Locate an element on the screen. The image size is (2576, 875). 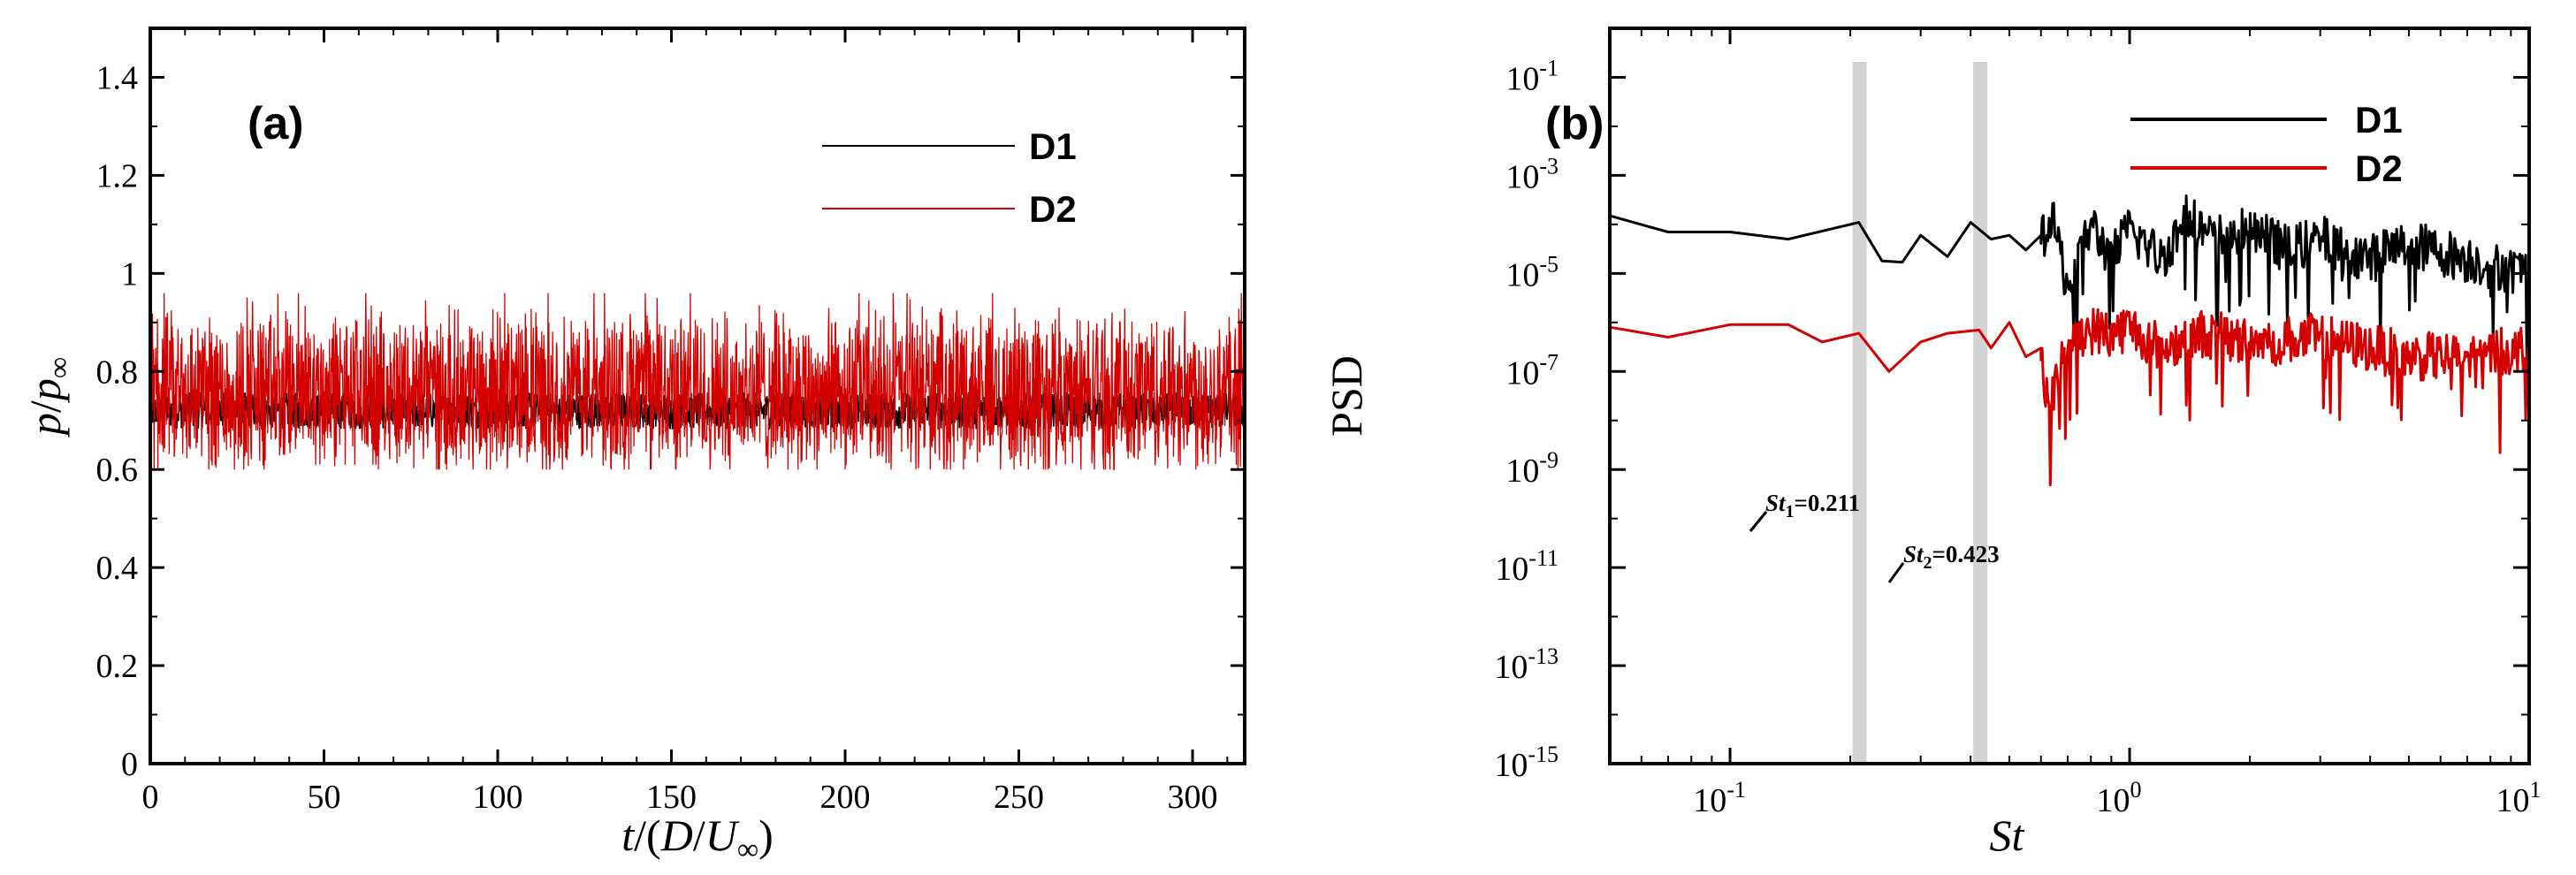
panel-b-label: (b) is located at coordinates (1574, 124).